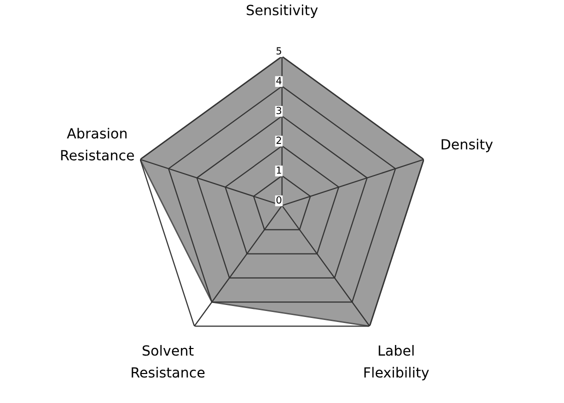 This screenshot has width=564, height=403. What do you see at coordinates (279, 110) in the screenshot?
I see `y-tick-label: 3` at bounding box center [279, 110].